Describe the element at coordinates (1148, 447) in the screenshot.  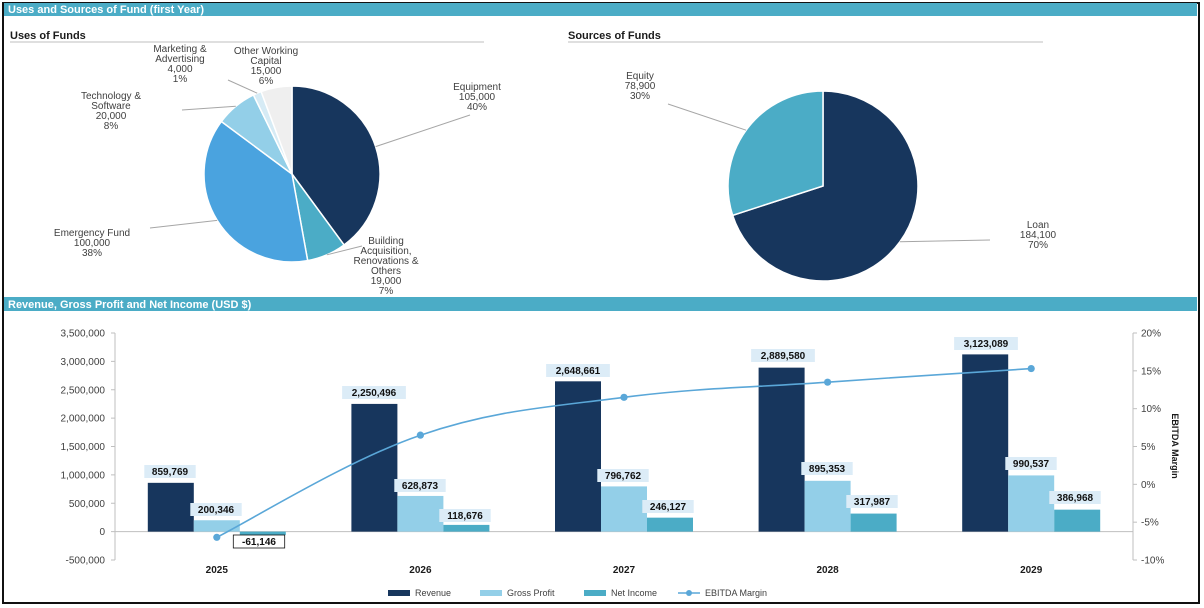
I see `y2-tick-label: 5%` at that location.